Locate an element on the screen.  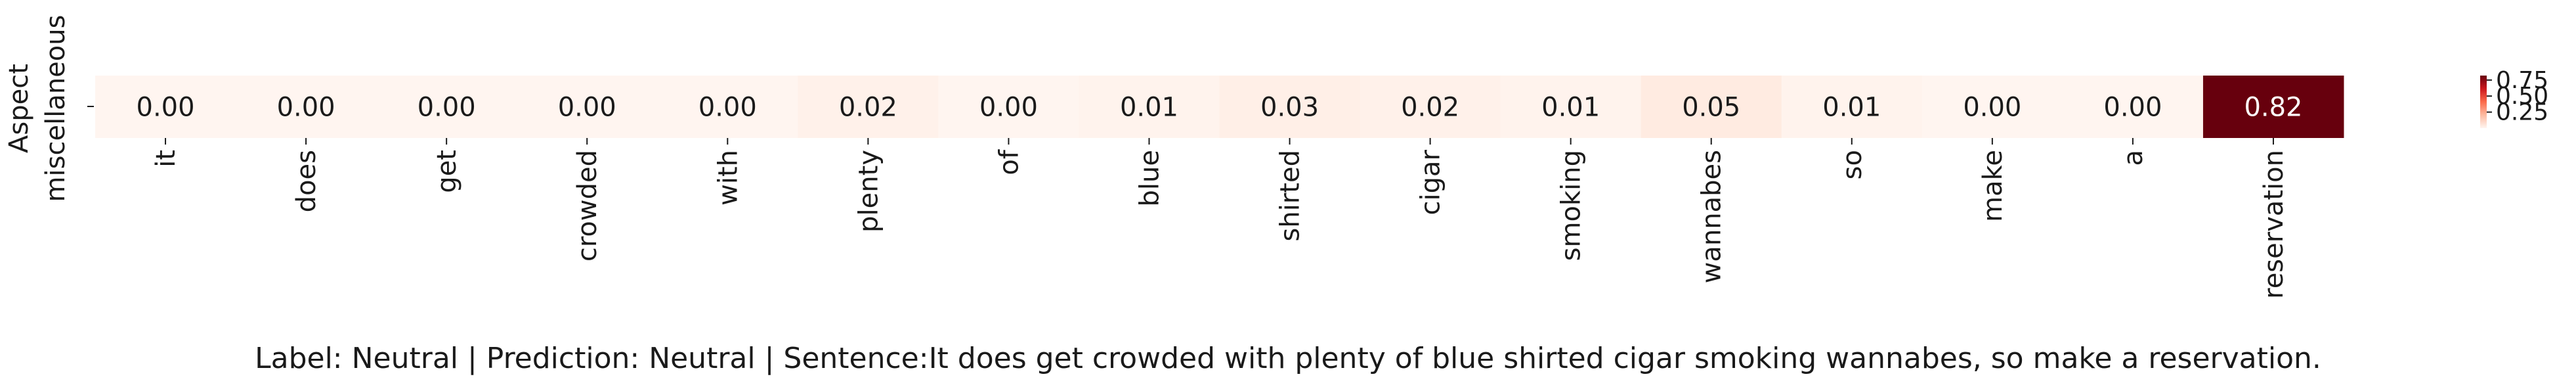
x-tick-label-cigar: cigar is located at coordinates (1431, 182).